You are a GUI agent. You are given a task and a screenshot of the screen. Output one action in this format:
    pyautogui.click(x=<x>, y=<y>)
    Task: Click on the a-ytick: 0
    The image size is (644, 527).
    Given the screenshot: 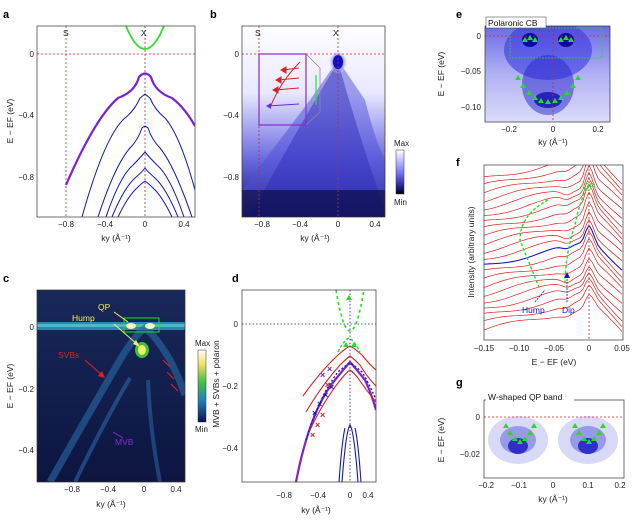 What is the action you would take?
    pyautogui.click(x=32, y=54)
    